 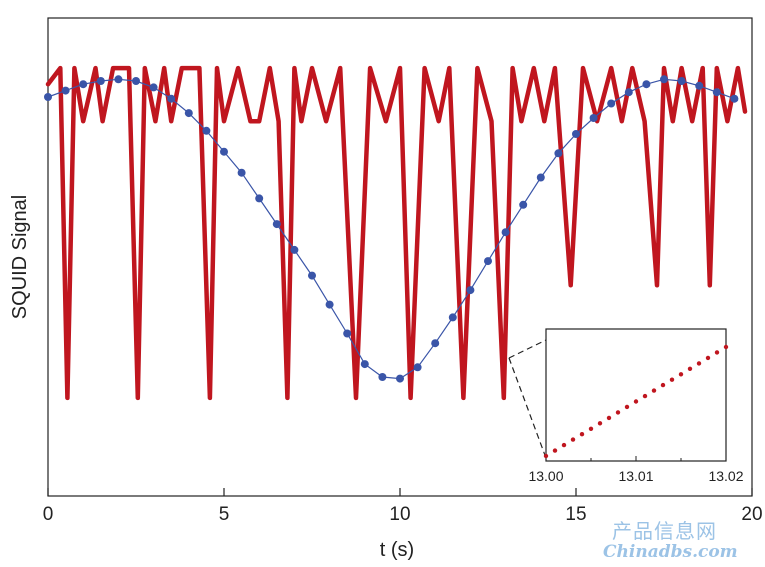 I want to click on inset-series-group, so click(x=636, y=401).